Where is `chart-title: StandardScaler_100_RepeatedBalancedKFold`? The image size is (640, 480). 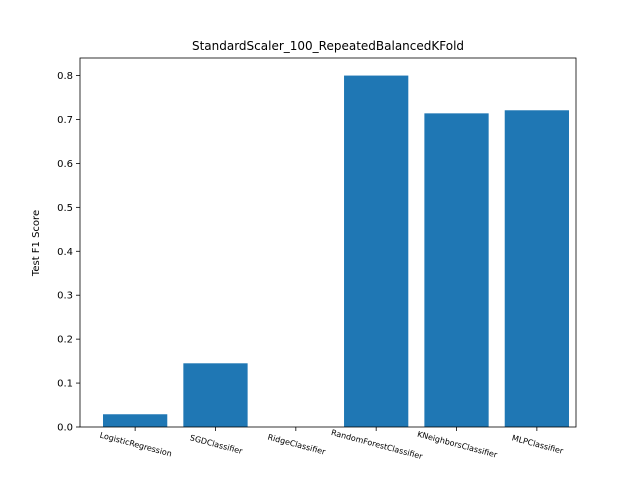 chart-title: StandardScaler_100_RepeatedBalancedKFold is located at coordinates (328, 46).